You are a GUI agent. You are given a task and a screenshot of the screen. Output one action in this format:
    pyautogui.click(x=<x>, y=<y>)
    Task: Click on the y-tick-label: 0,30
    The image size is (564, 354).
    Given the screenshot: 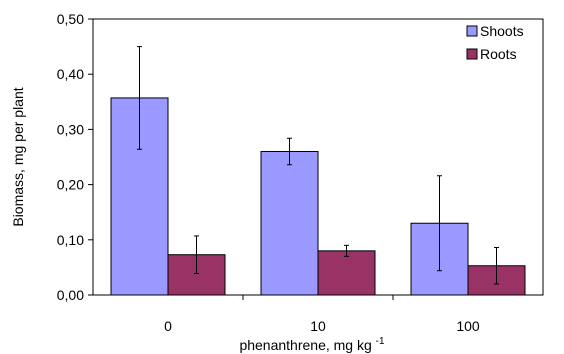 What is the action you would take?
    pyautogui.click(x=70, y=129)
    